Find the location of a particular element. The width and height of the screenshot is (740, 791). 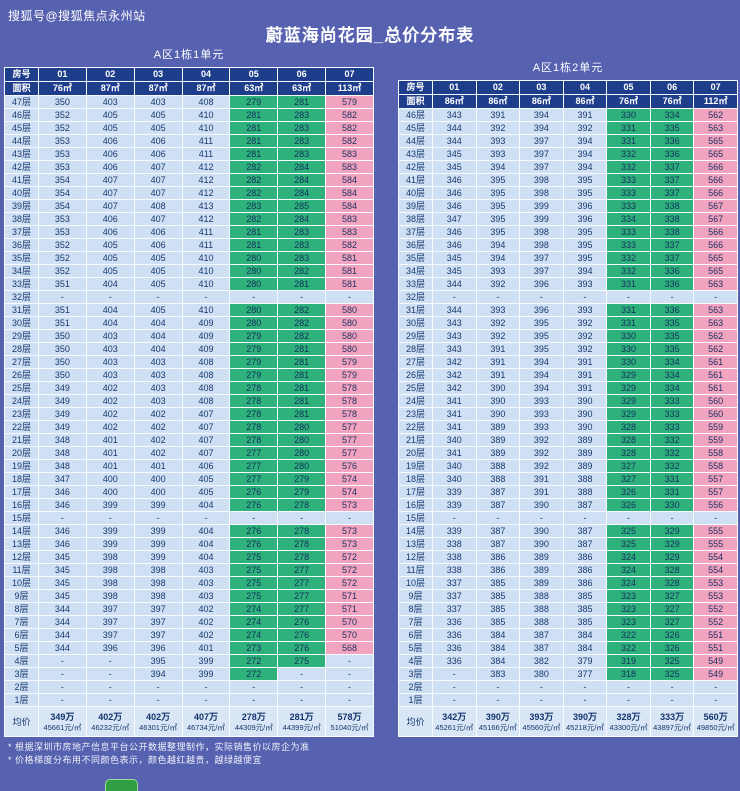

price-cell: 403 is located at coordinates (206, 596).